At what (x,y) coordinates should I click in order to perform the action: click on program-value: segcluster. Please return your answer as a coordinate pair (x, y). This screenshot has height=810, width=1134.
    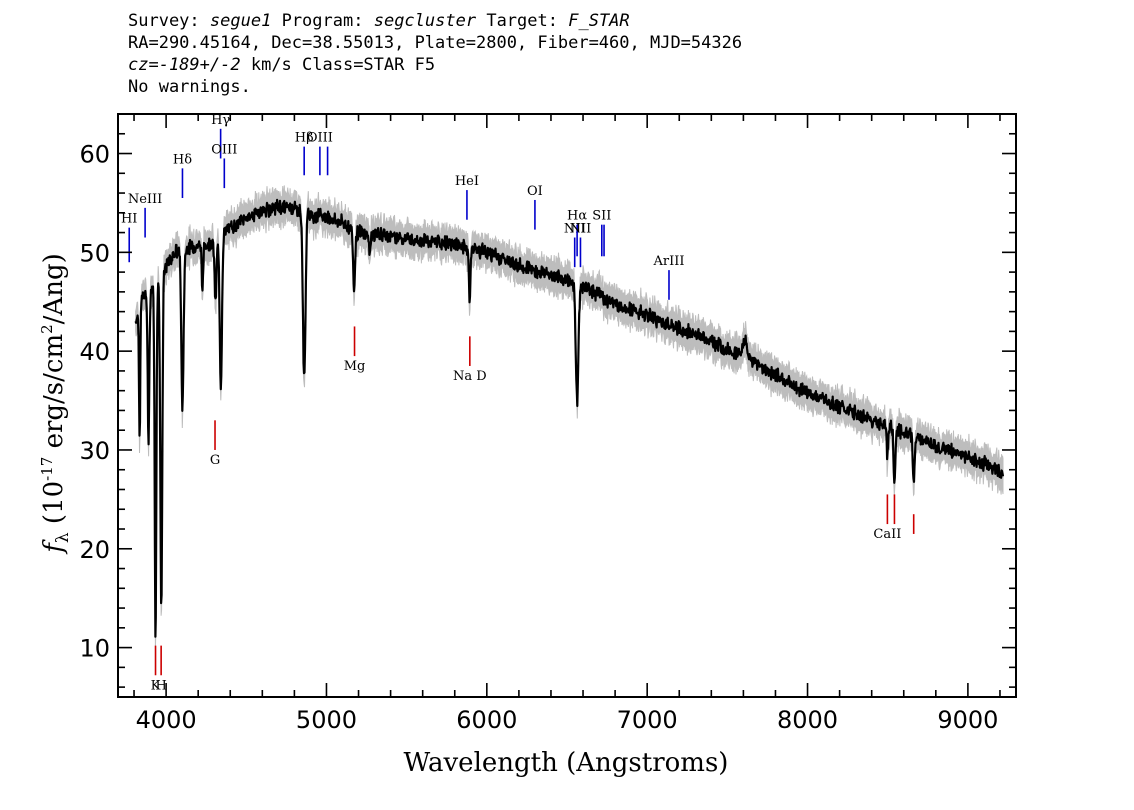
    Looking at the image, I should click on (425, 21).